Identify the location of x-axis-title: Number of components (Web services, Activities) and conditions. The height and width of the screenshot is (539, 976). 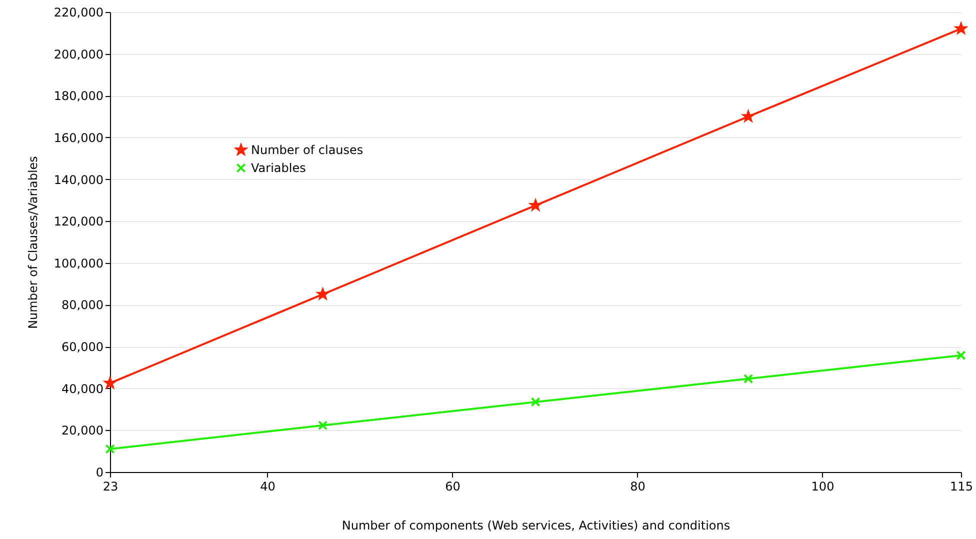
(536, 525).